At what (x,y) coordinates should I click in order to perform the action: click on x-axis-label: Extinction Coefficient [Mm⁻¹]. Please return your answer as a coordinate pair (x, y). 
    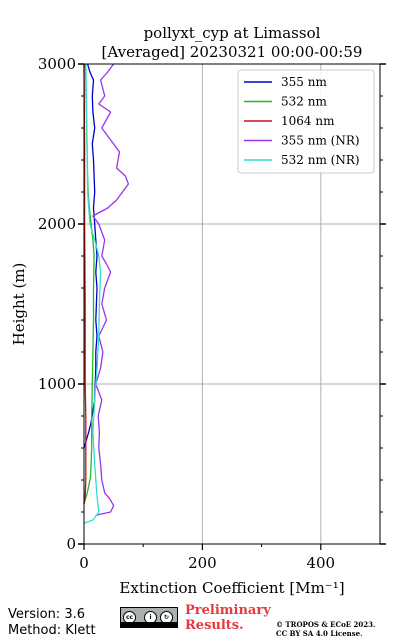
    Looking at the image, I should click on (231, 588).